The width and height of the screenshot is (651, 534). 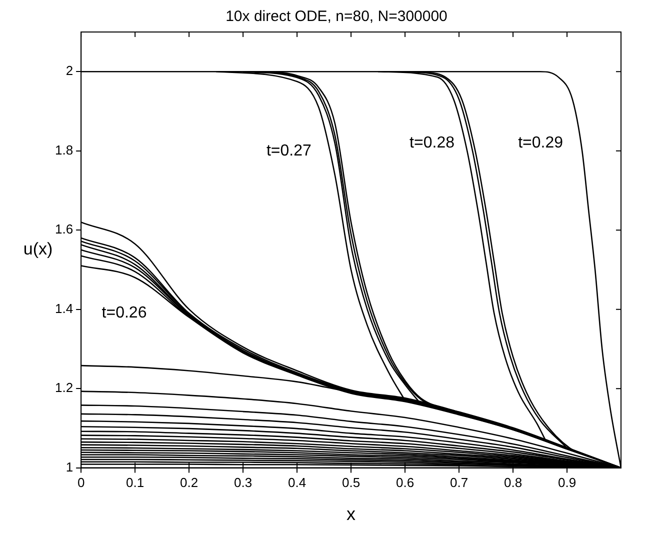 I want to click on y-axis-title: u(x), so click(x=38, y=249).